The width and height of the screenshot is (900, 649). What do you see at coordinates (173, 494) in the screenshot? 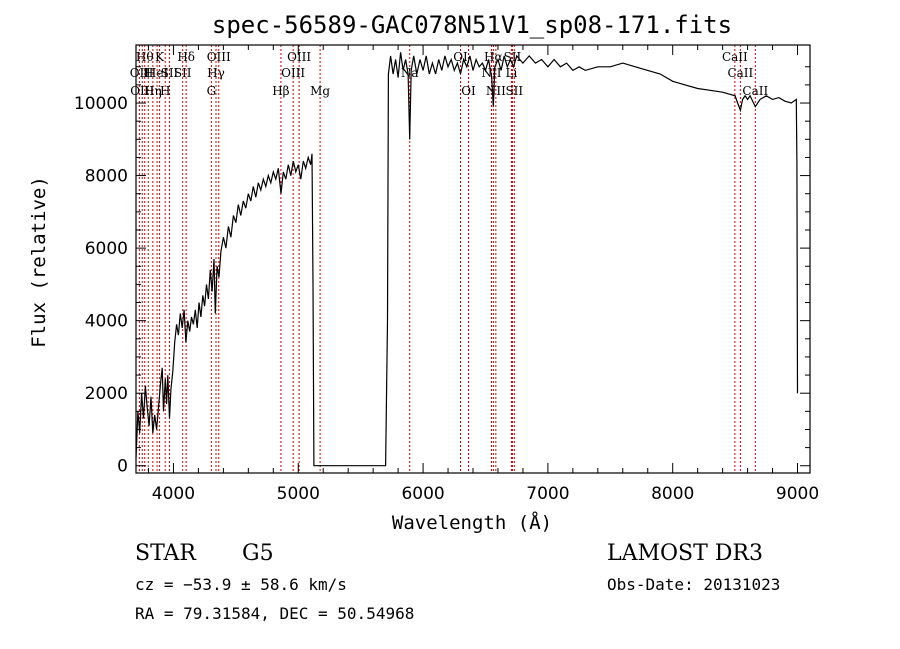
I see `x-tick-label: 4000` at bounding box center [173, 494].